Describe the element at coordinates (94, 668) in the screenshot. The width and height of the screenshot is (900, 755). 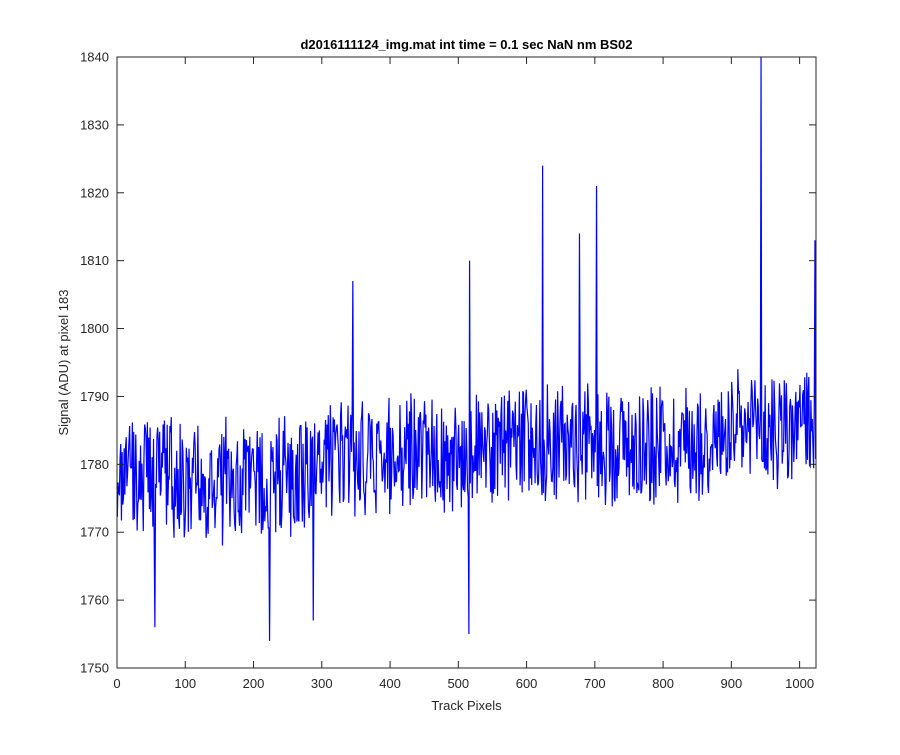
I see `y-tick-label: 1750` at that location.